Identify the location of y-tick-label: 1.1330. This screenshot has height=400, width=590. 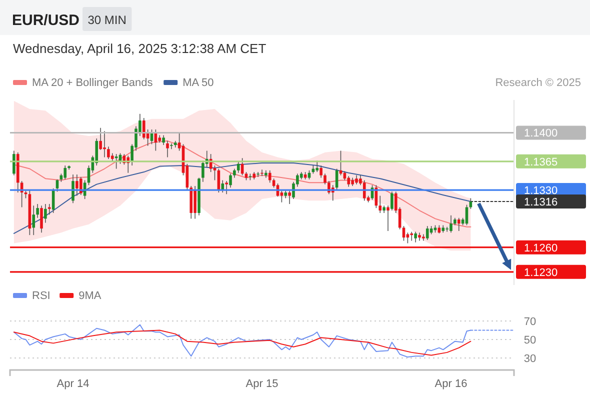
(541, 191).